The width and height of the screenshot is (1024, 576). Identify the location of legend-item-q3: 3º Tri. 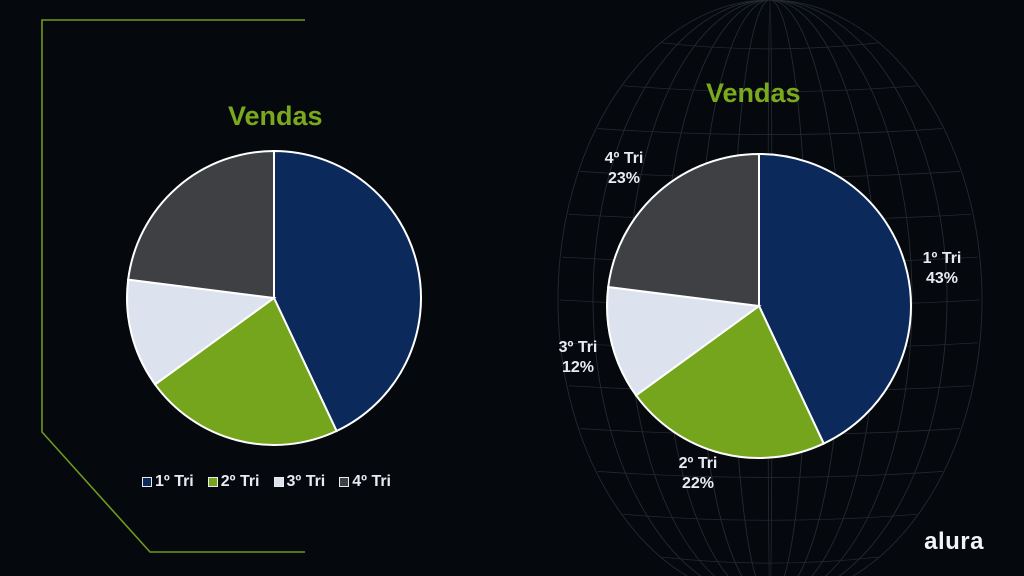
(299, 482).